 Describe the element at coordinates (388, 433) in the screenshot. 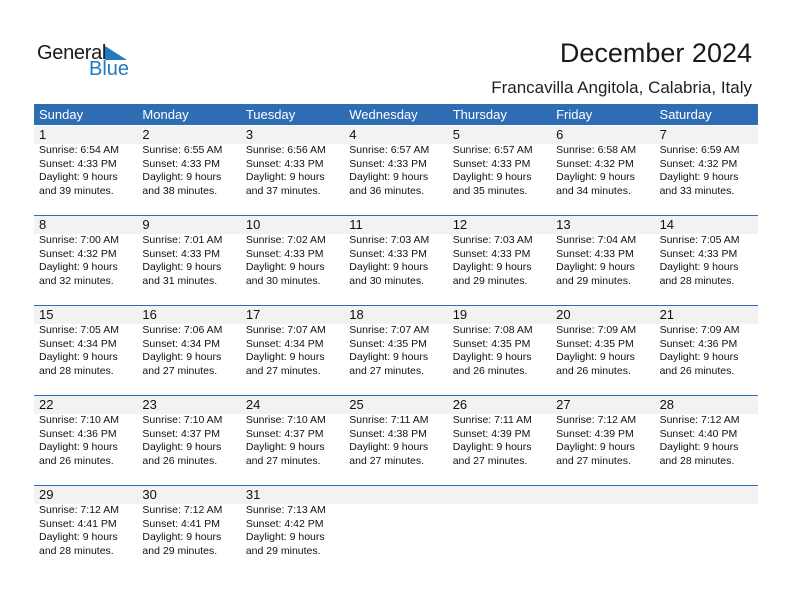

I see `sunset-text: Sunset: 4:38 PM` at that location.